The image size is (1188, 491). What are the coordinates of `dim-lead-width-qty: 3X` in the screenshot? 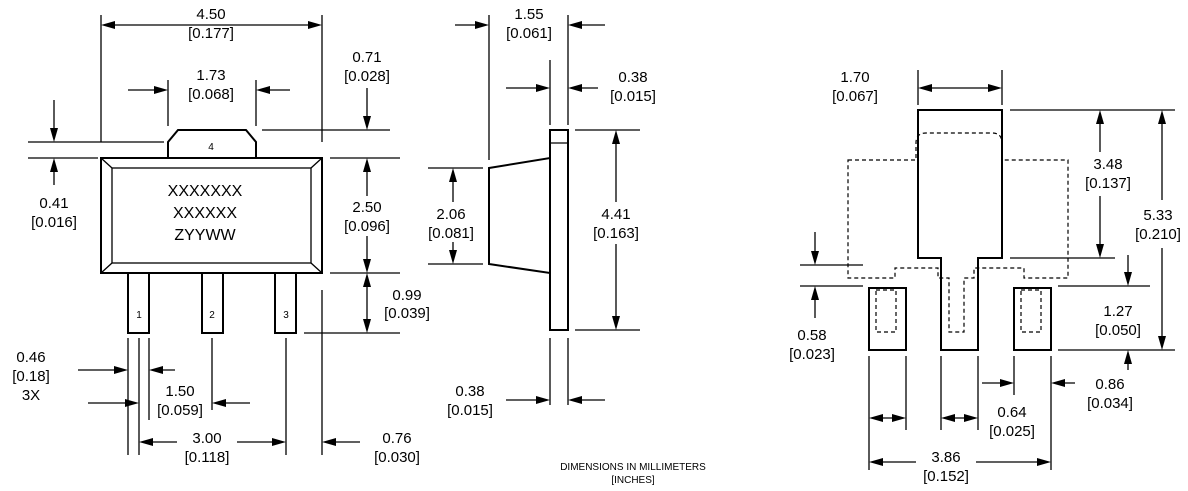 It's located at (31, 395).